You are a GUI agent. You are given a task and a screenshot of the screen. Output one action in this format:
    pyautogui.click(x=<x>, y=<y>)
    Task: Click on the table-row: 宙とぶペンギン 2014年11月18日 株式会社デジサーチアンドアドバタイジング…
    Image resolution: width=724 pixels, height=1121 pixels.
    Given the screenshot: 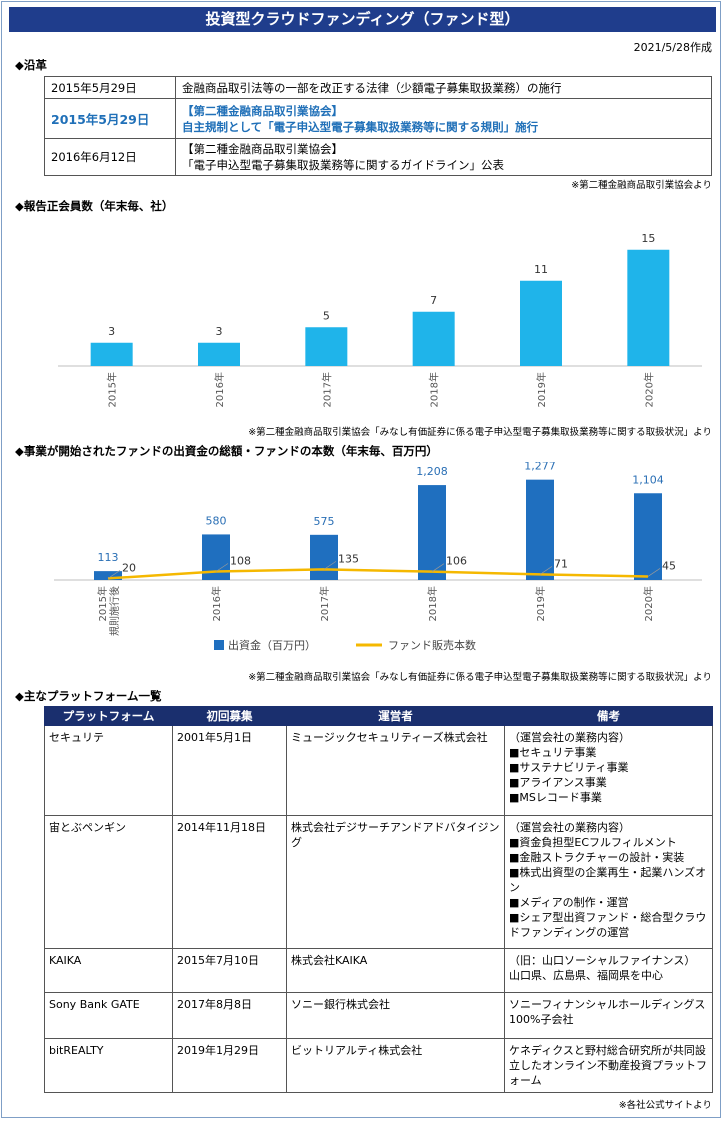 What is the action you would take?
    pyautogui.click(x=378, y=882)
    